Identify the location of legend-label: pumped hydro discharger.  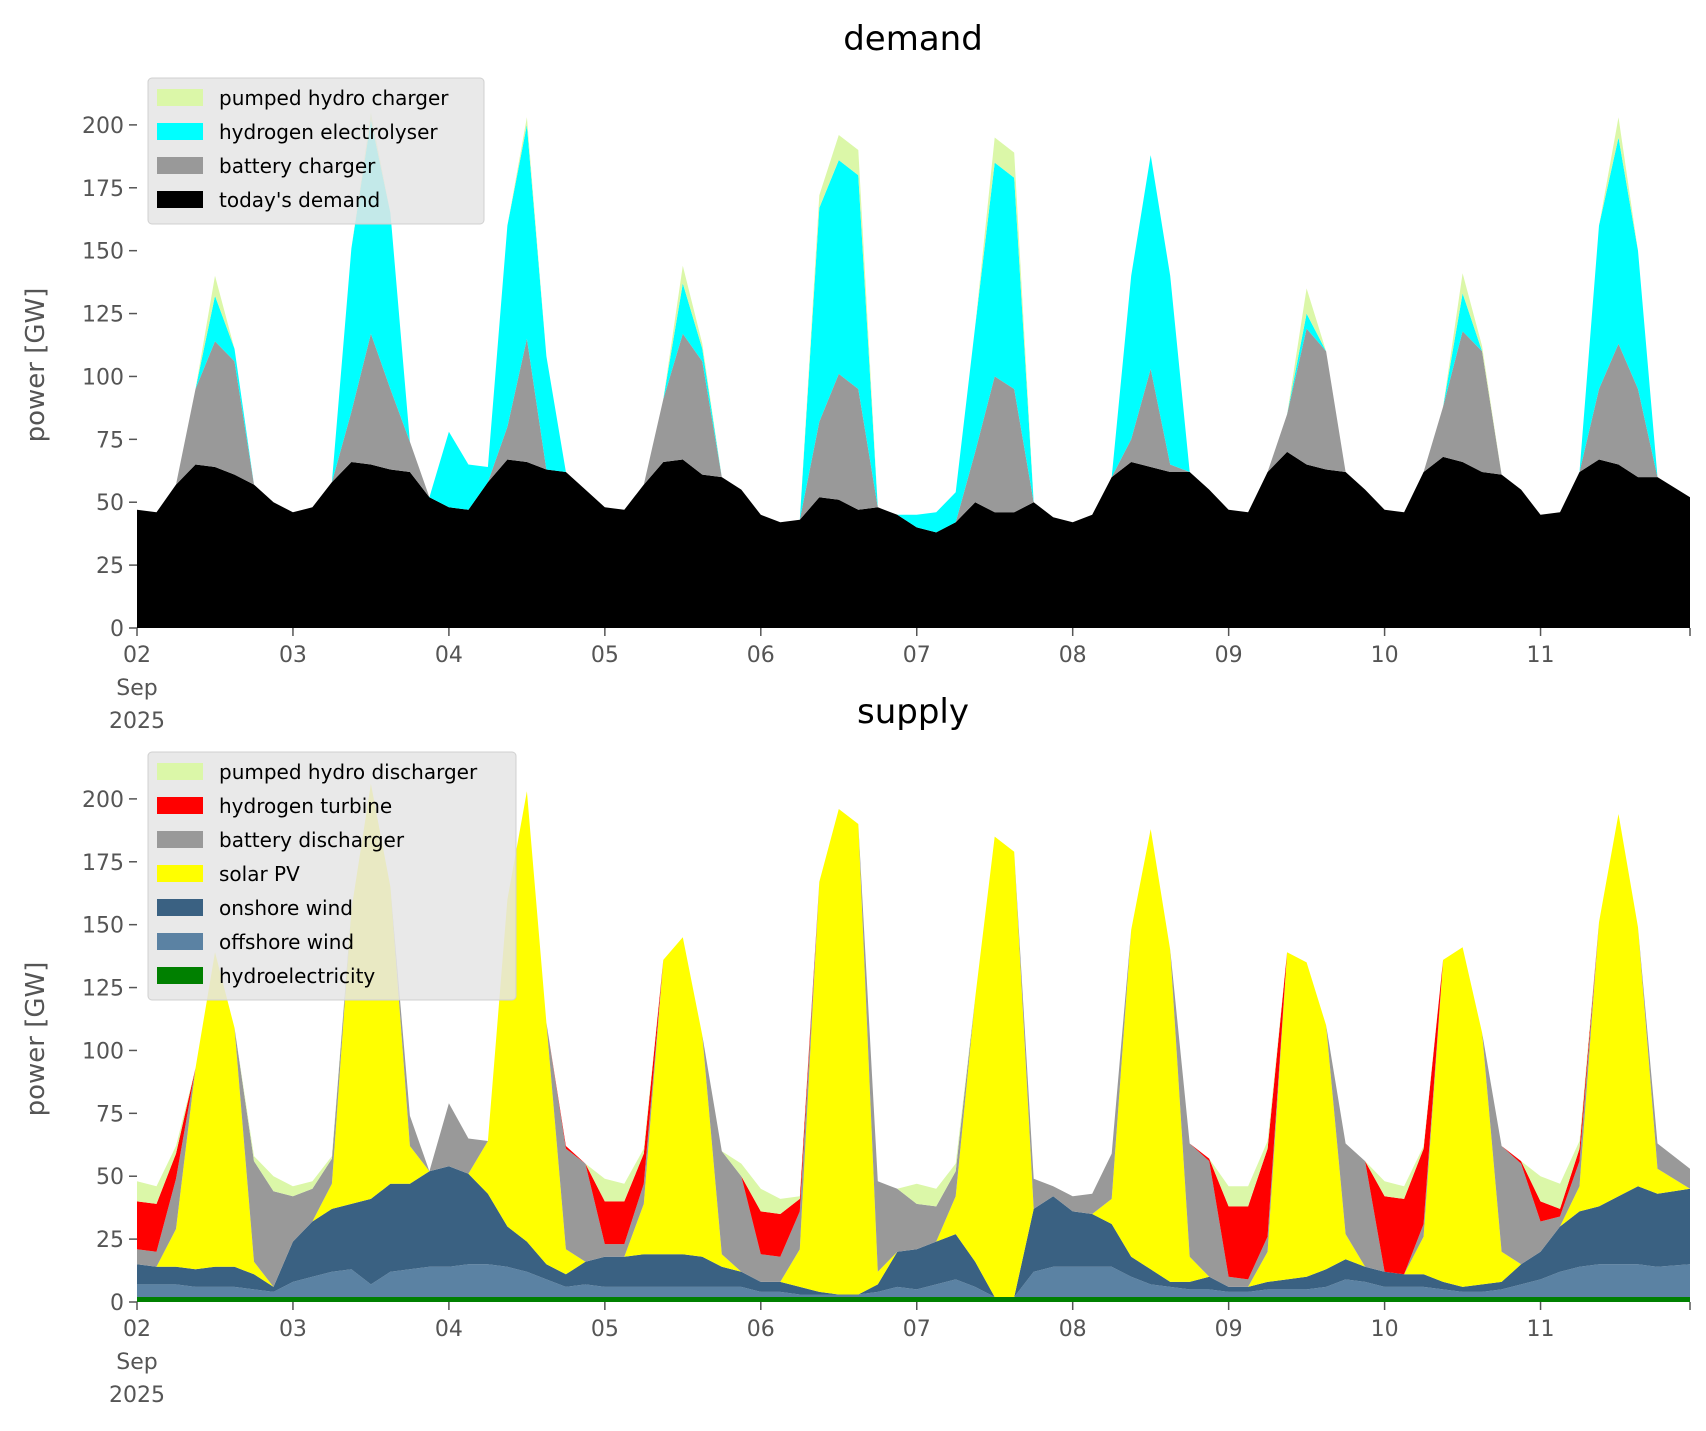
(348, 772).